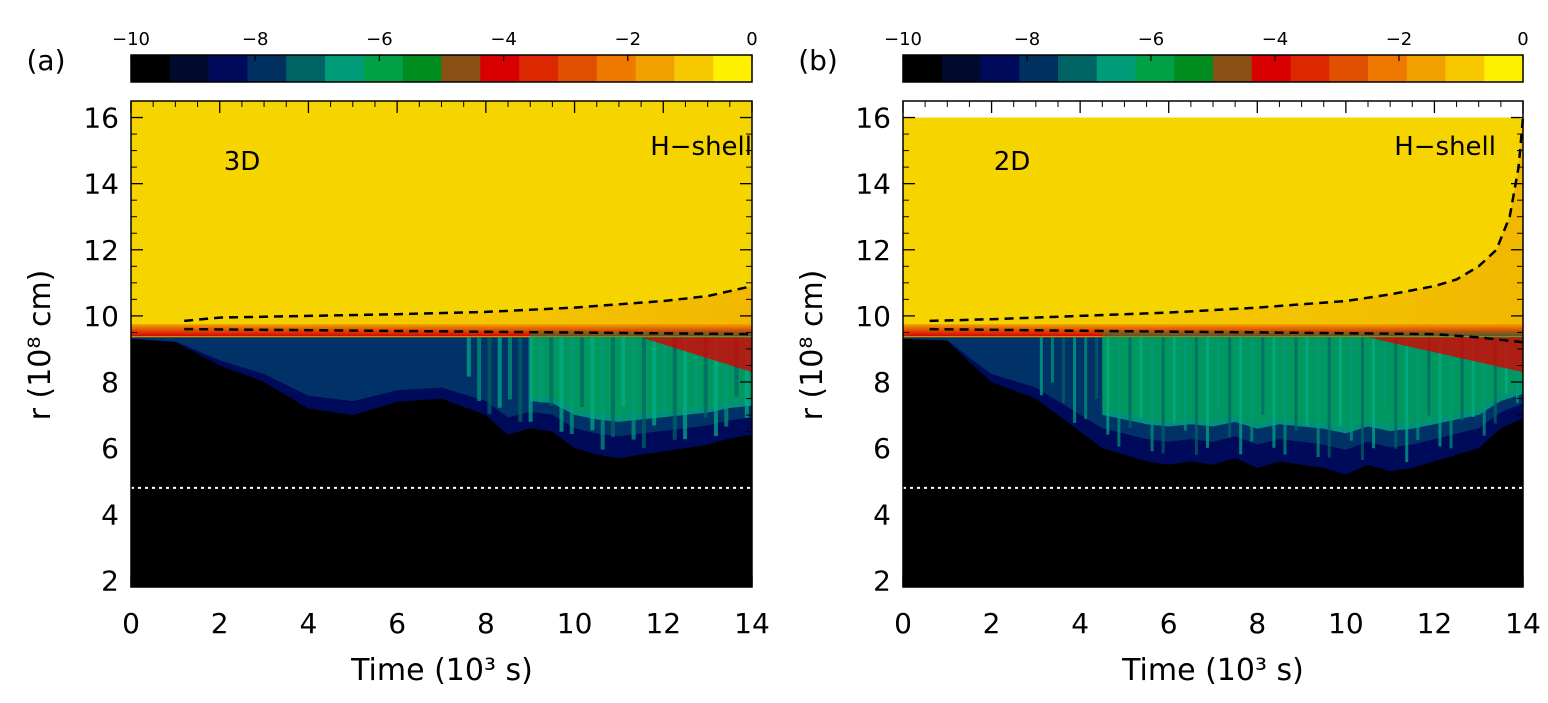  Describe the element at coordinates (40, 345) in the screenshot. I see `y-axis-label-a: r (10⁸ cm)` at that location.